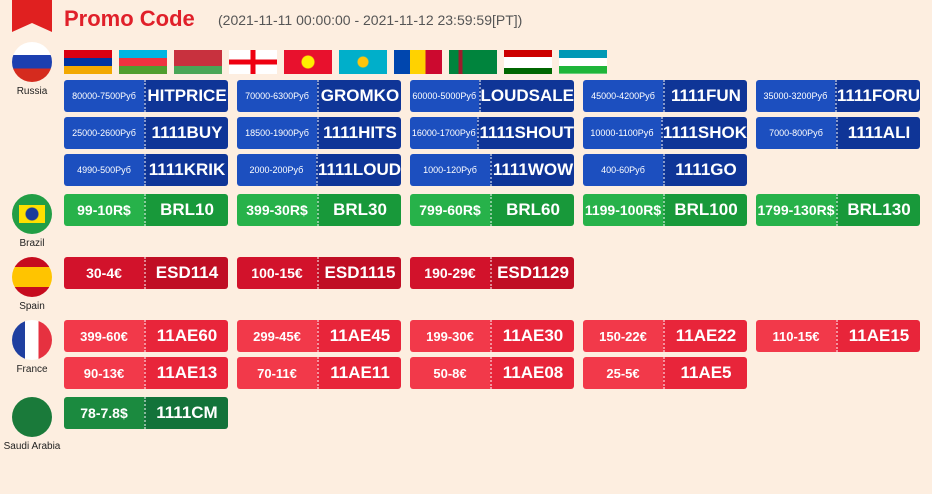  Describe the element at coordinates (129, 18) in the screenshot. I see `title: Promo Code` at that location.